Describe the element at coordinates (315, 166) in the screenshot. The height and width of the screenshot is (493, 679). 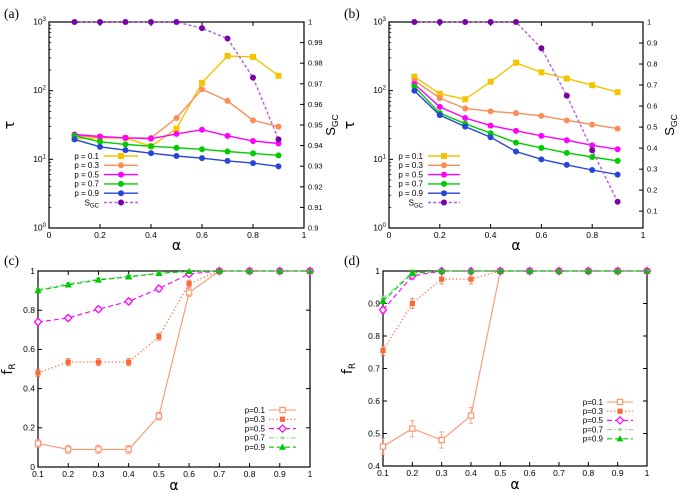
I see `svg-text: 0.93` at that location.